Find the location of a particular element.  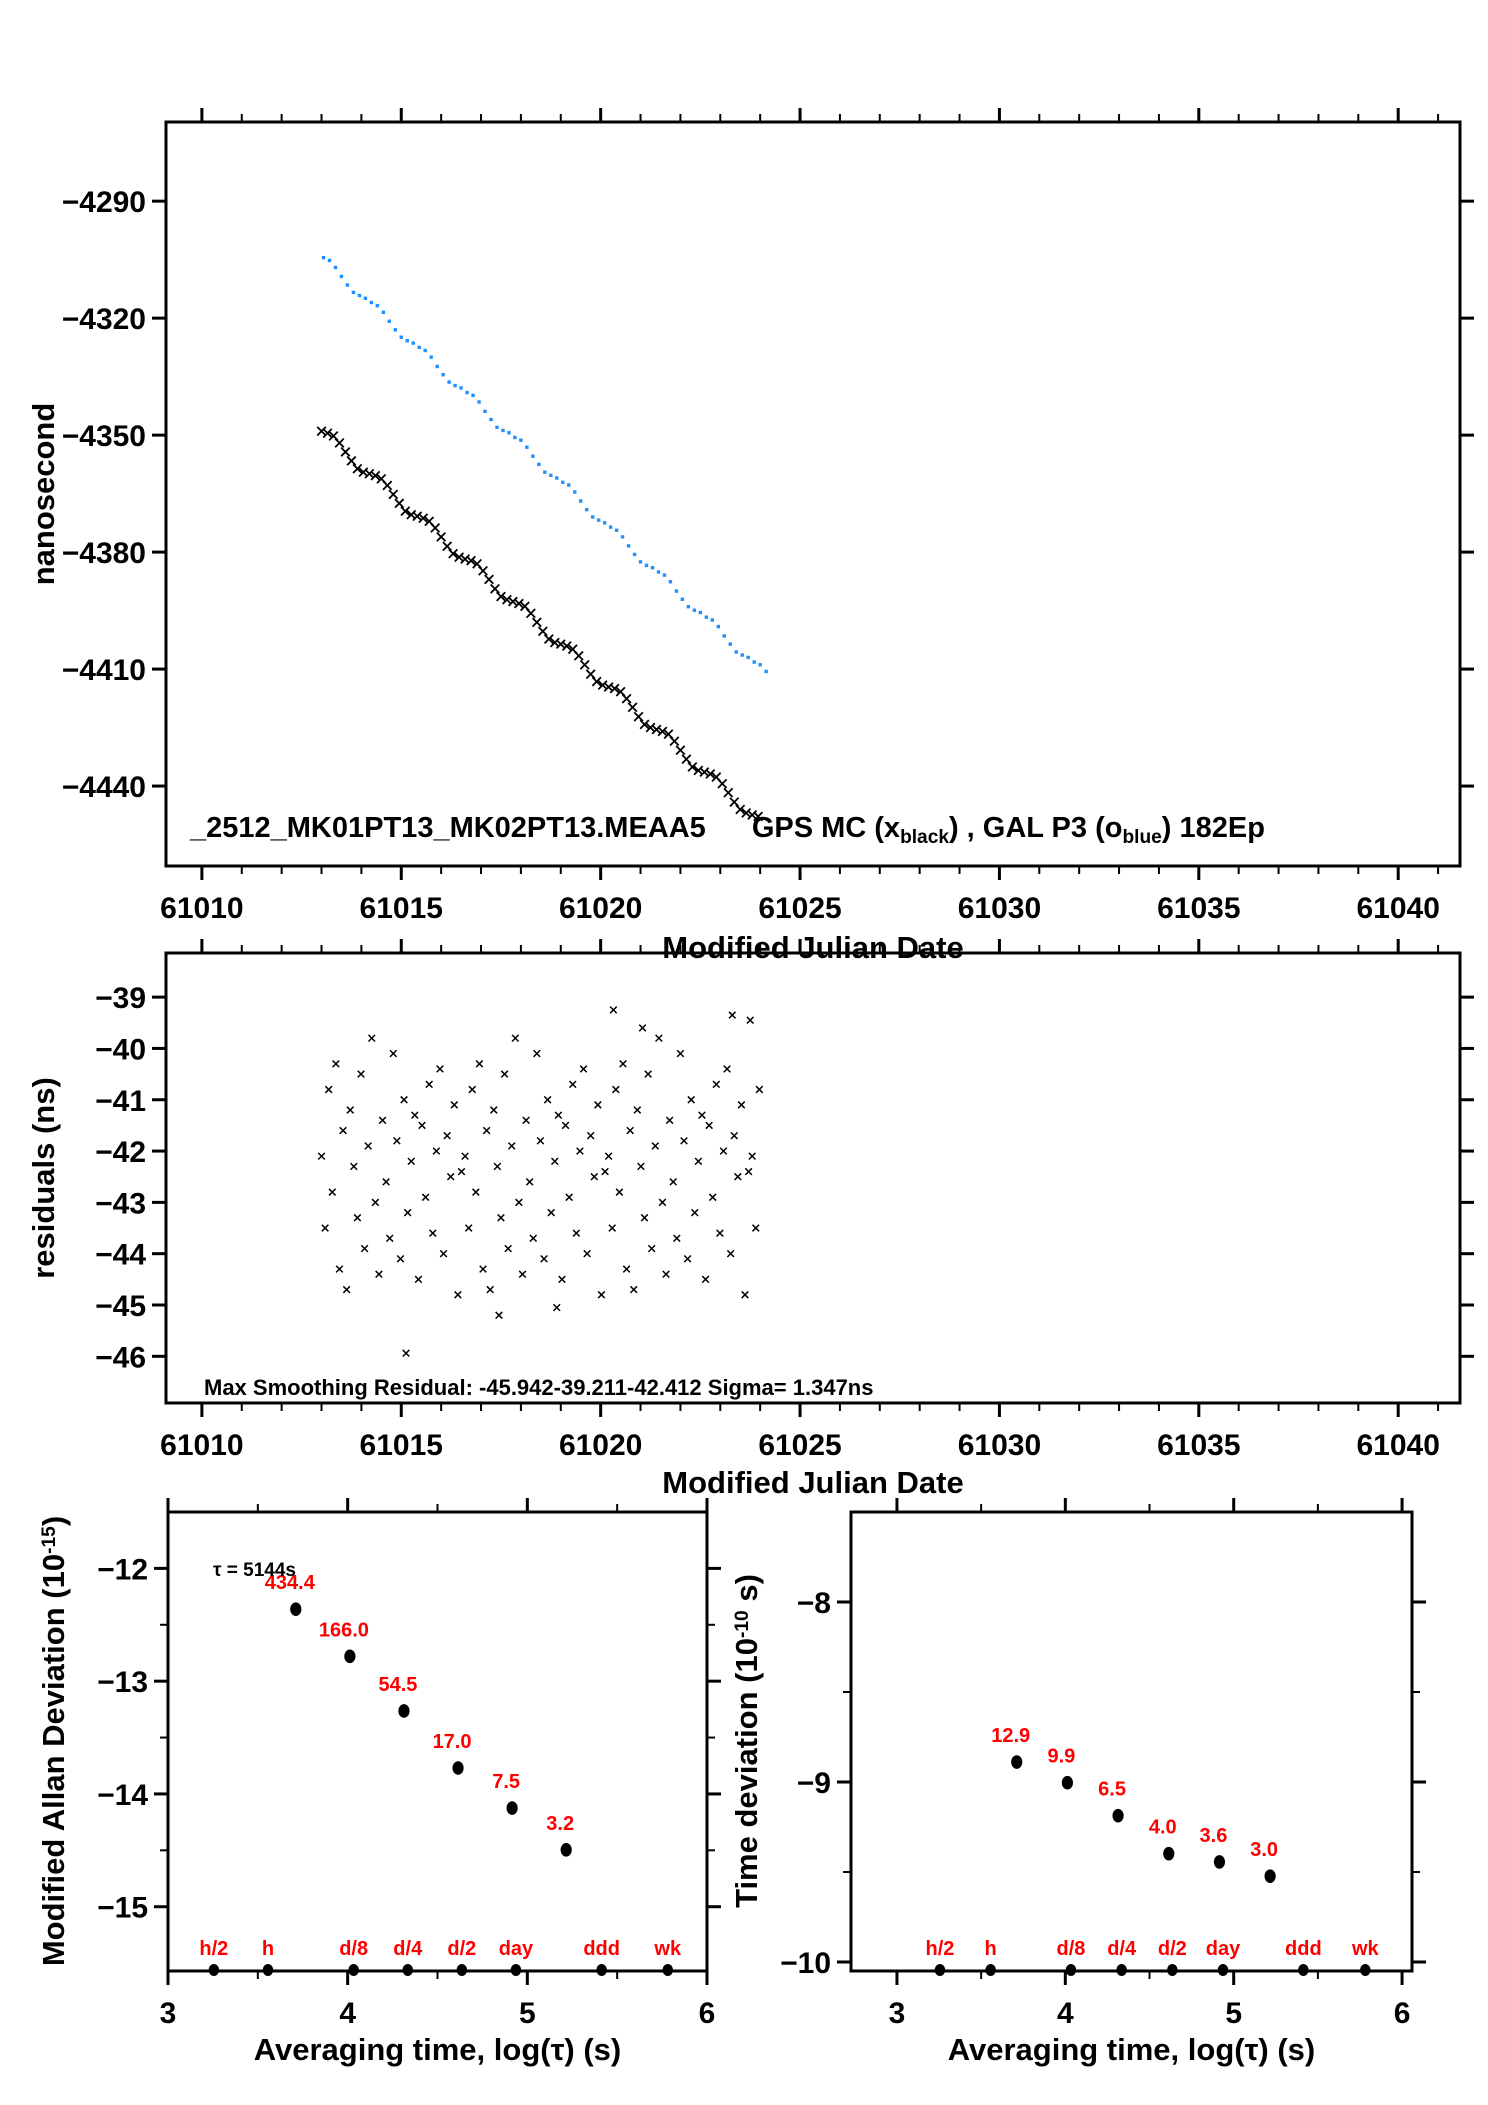

x-axis-title-top: Modified Julian Date is located at coordinates (813, 947).